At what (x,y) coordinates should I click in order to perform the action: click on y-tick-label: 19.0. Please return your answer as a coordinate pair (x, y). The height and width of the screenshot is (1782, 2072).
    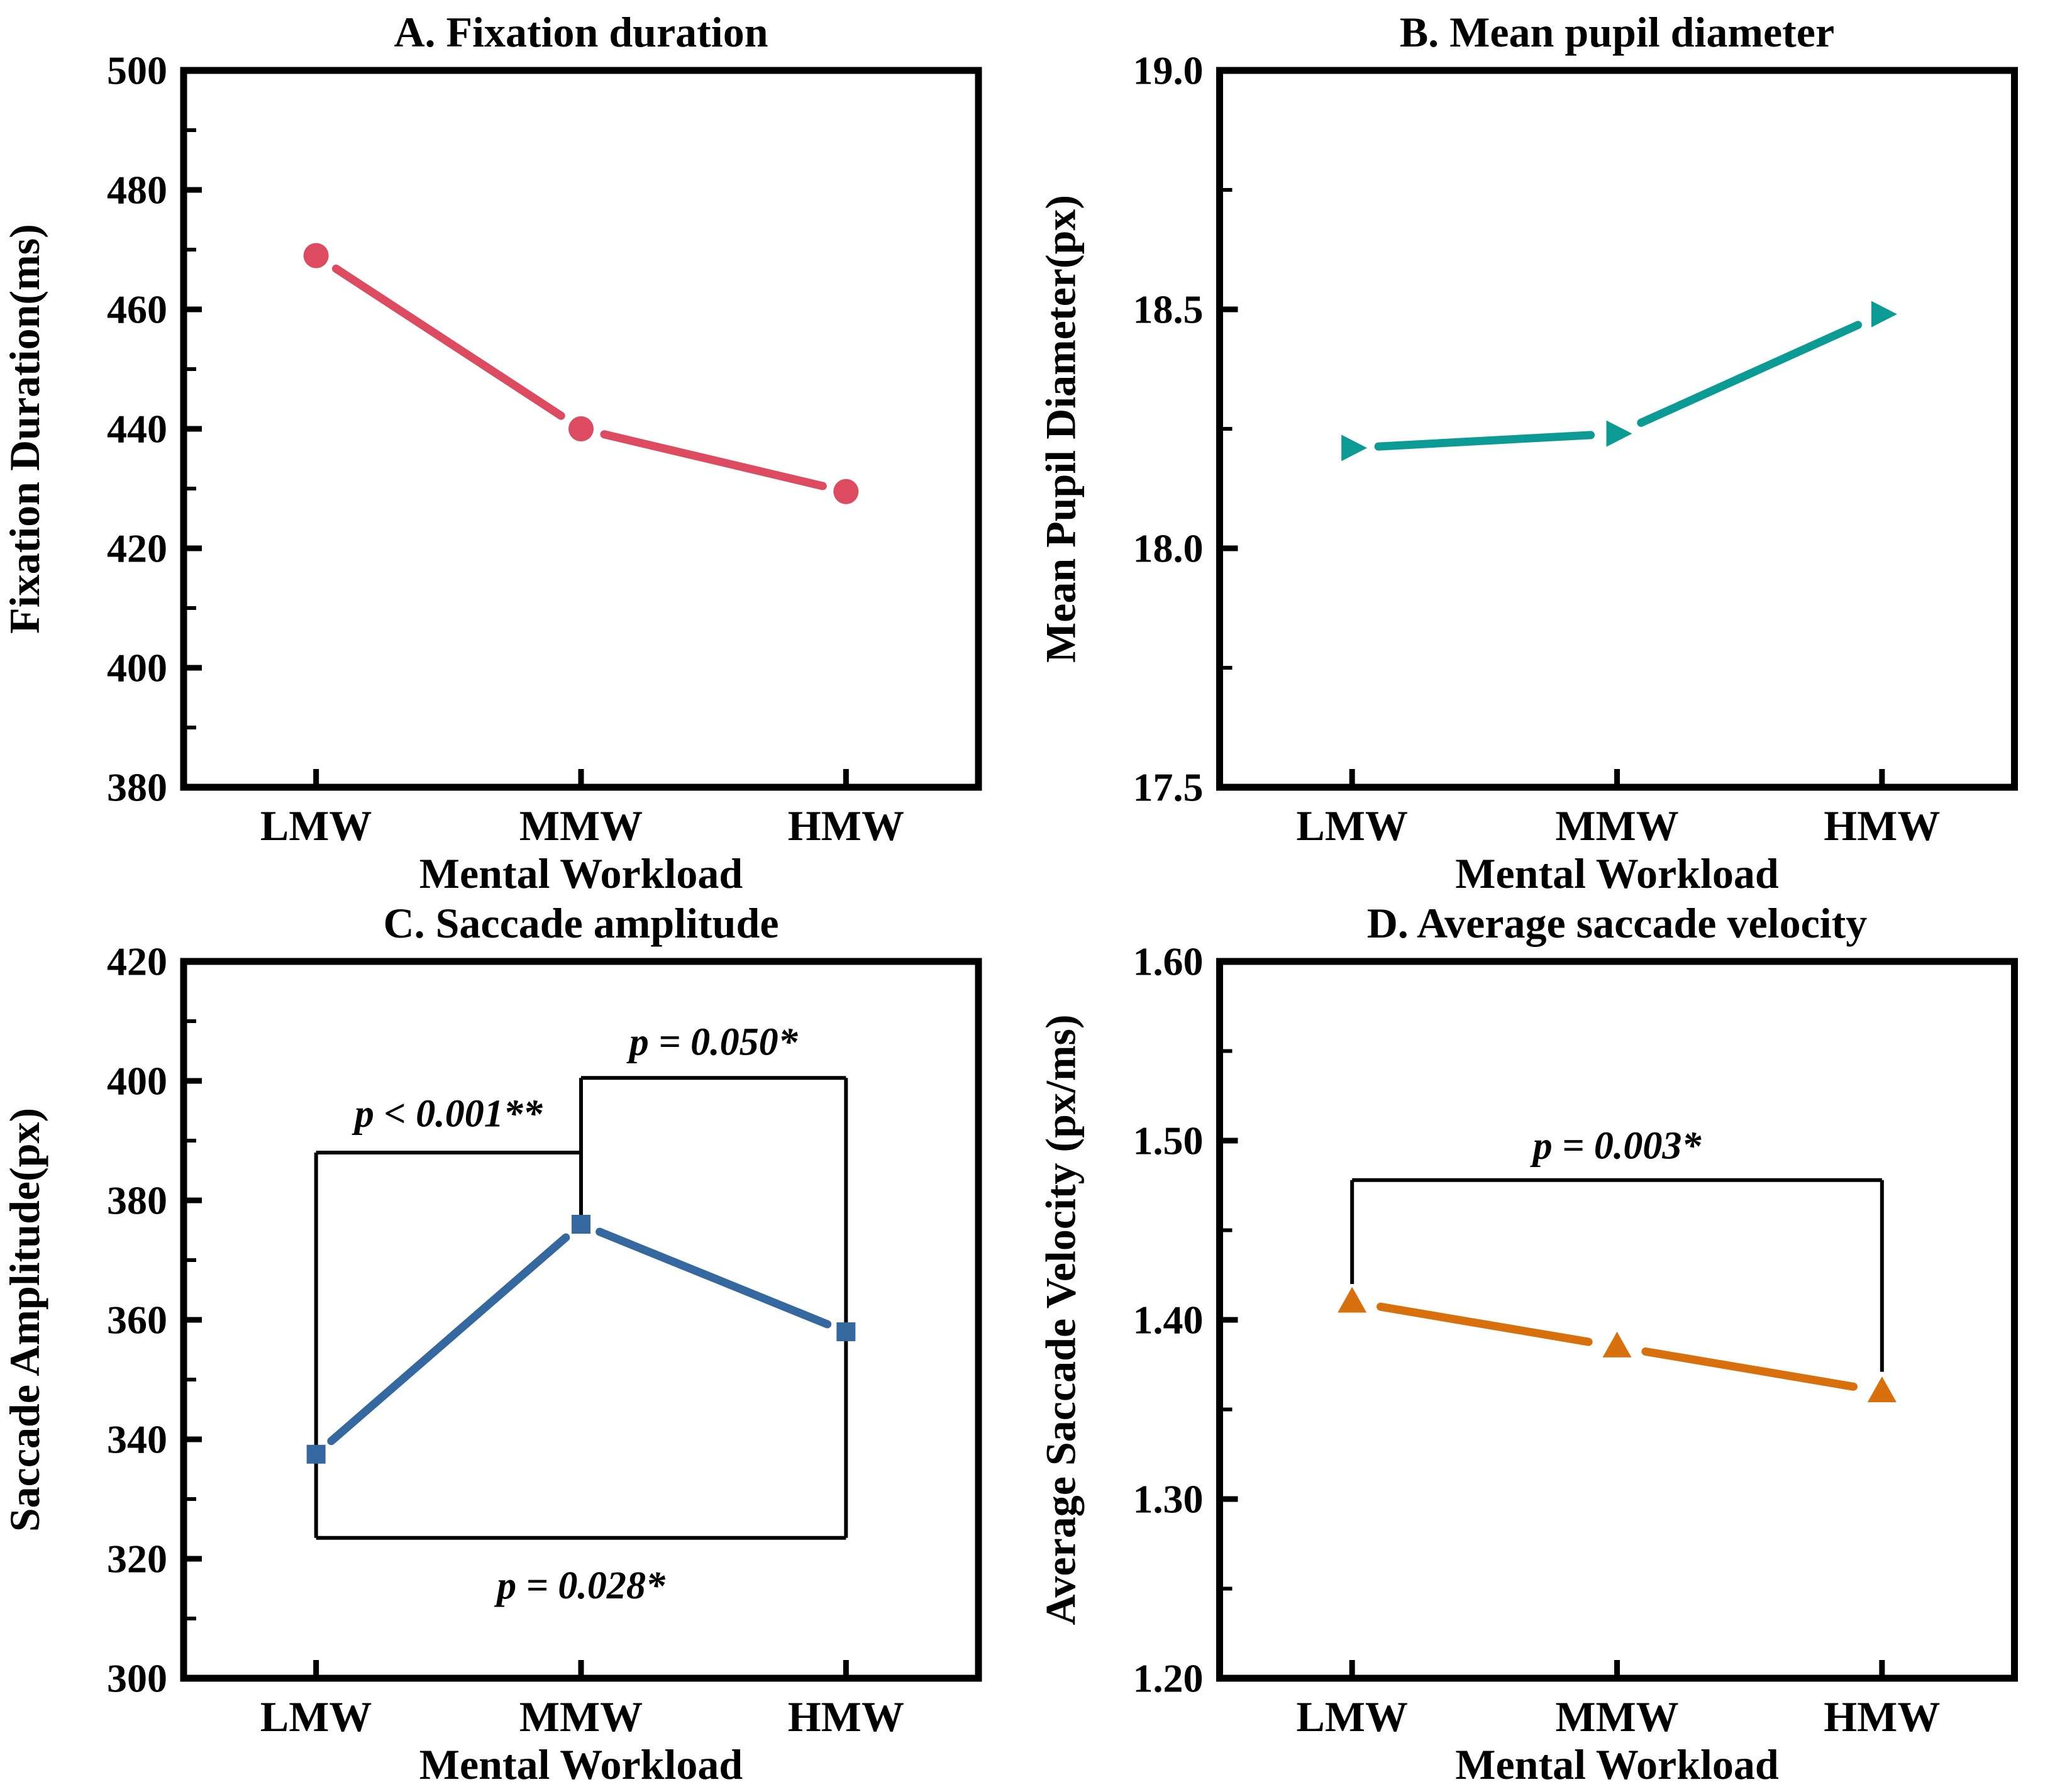
    Looking at the image, I should click on (1168, 70).